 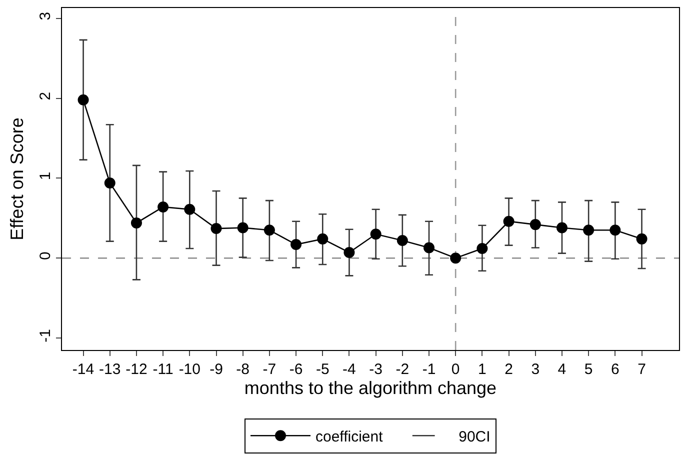 I want to click on y-tick-label: 2, so click(x=45, y=96).